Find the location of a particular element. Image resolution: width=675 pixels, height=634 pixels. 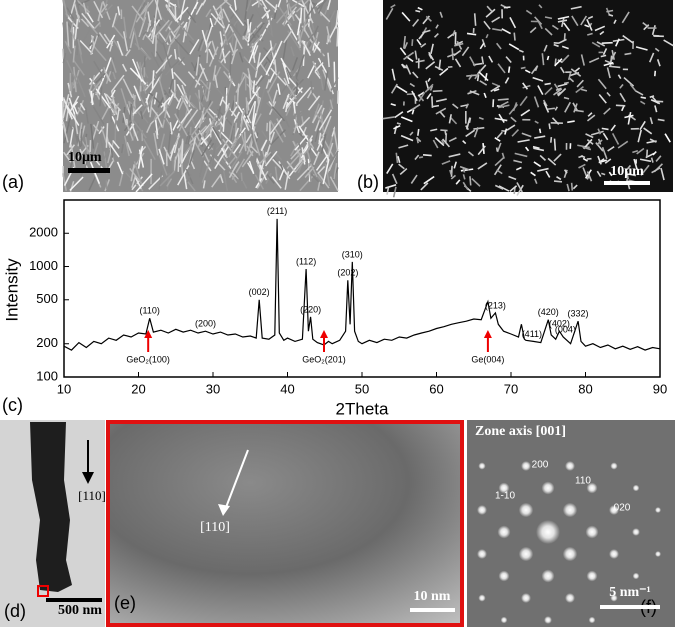

peak-label: (110) is located at coordinates (150, 311).